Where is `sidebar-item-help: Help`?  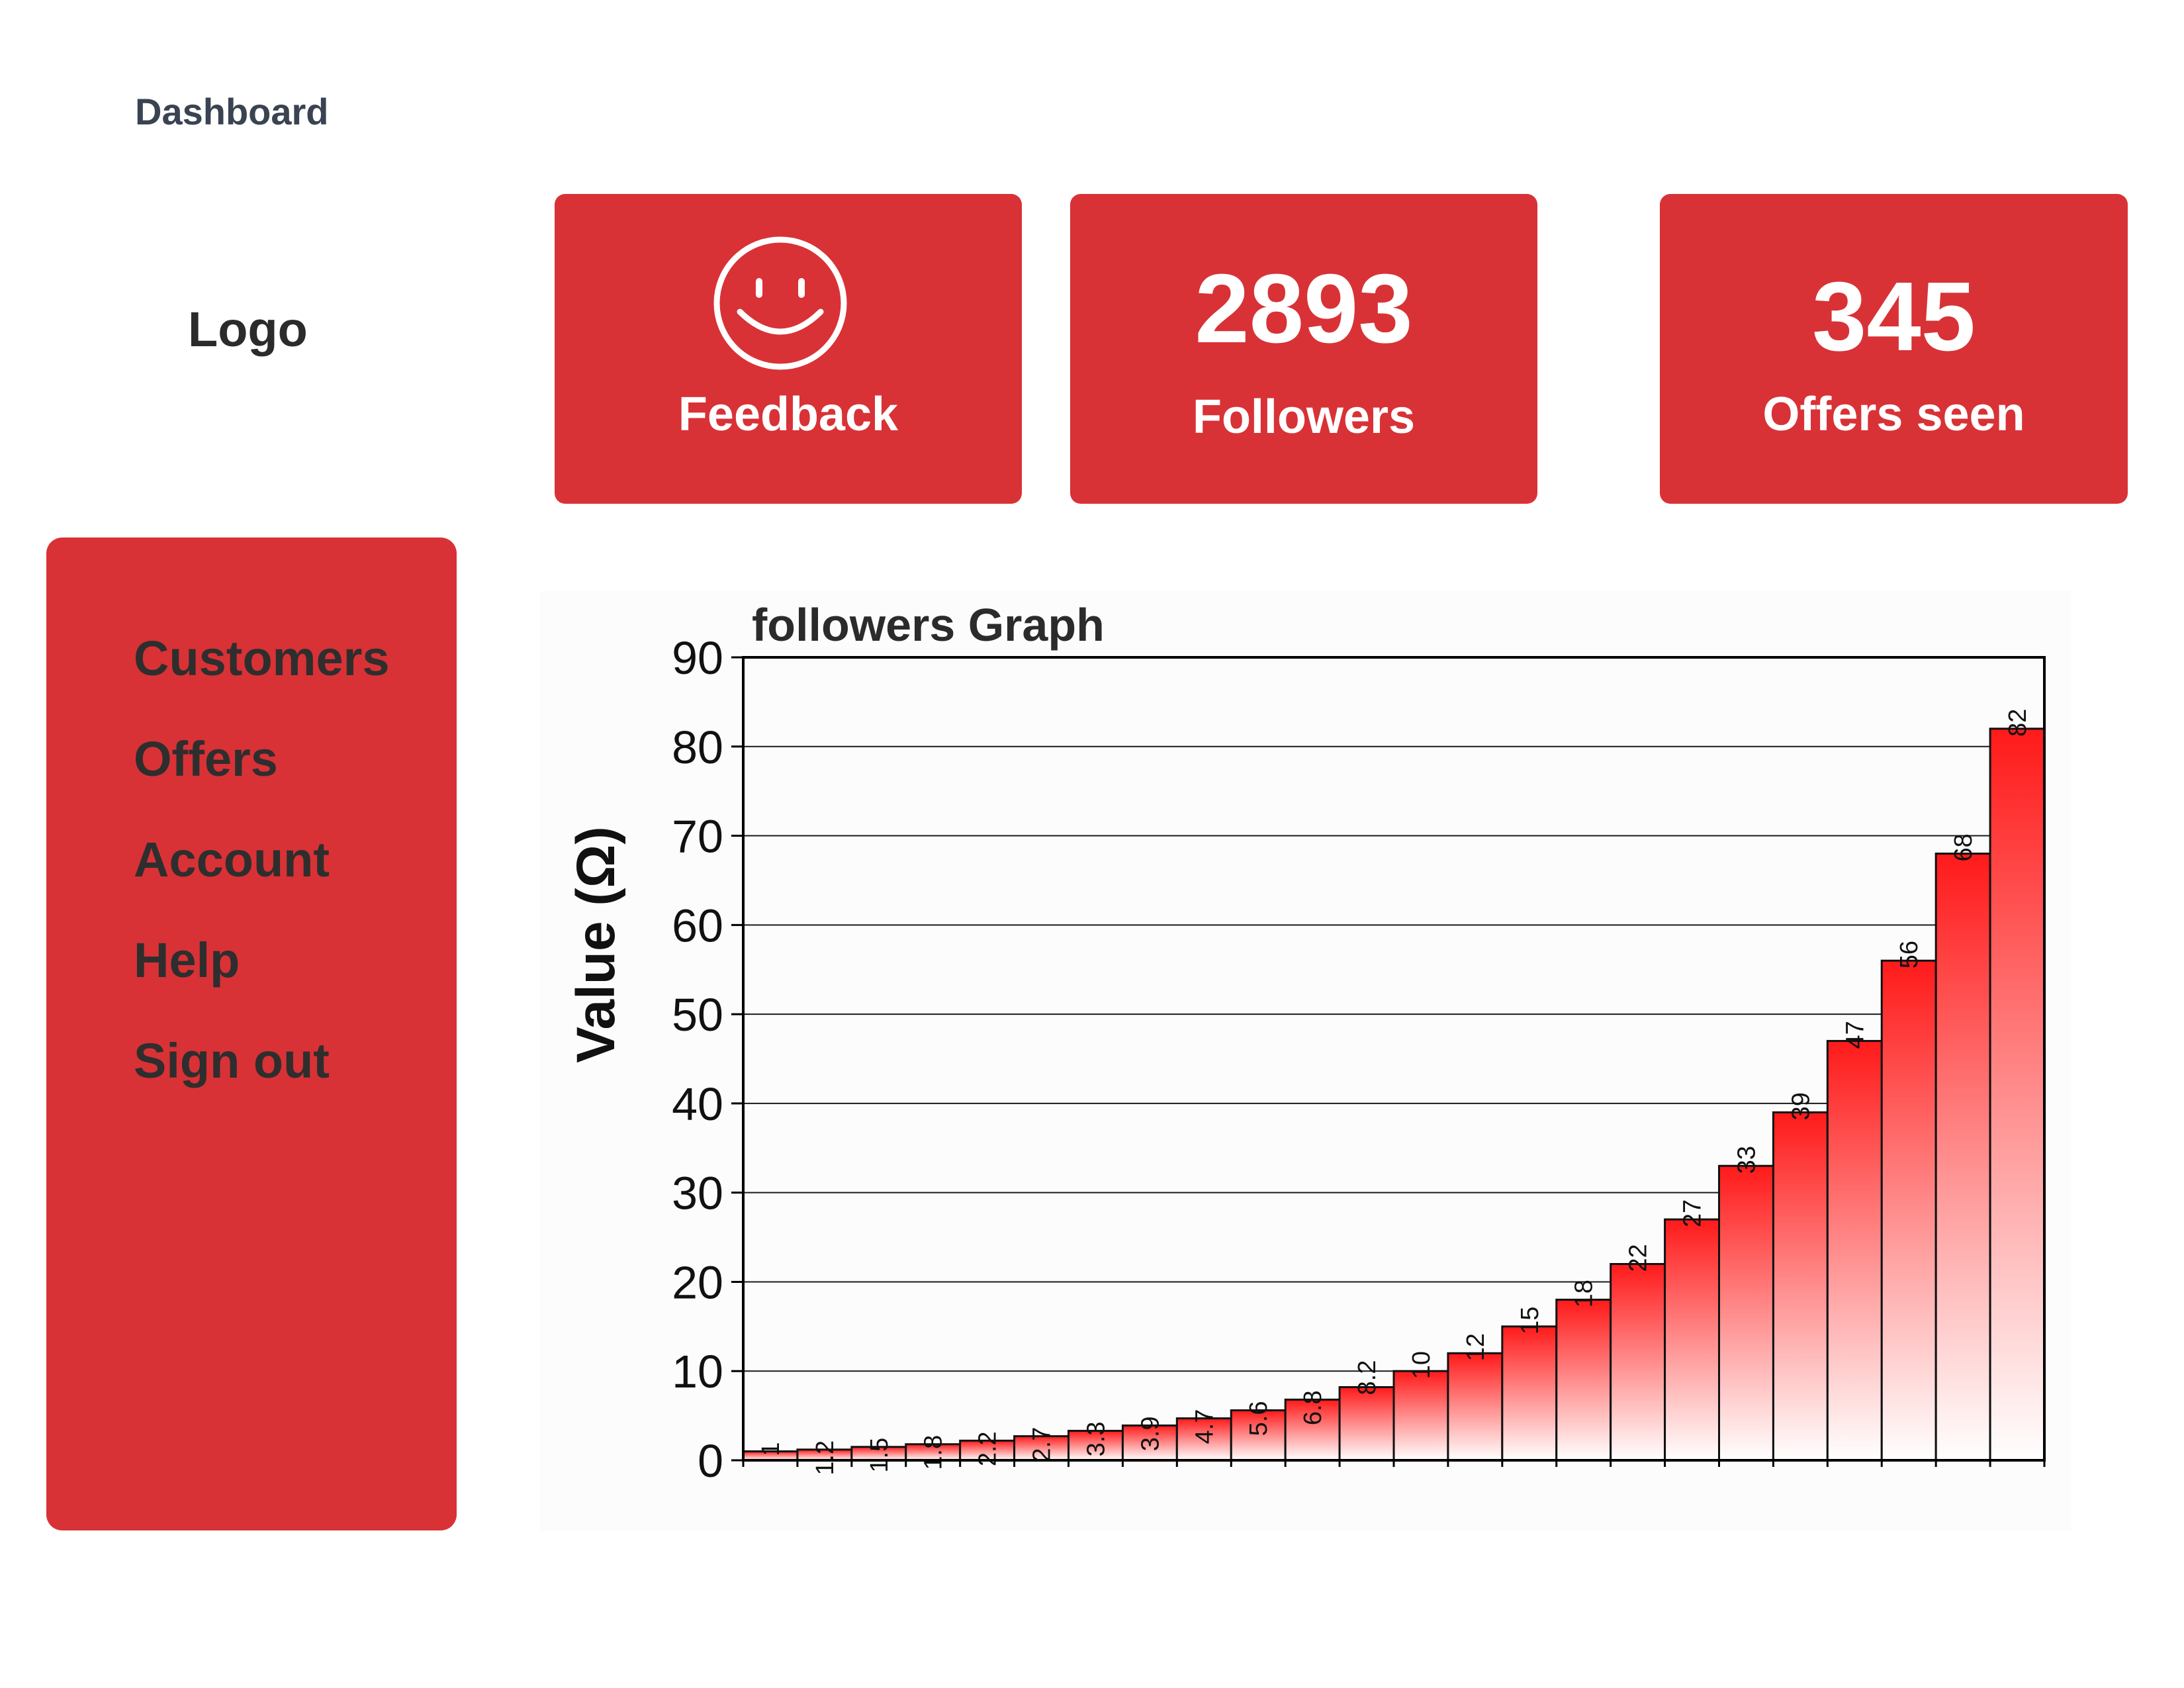 sidebar-item-help: Help is located at coordinates (187, 960).